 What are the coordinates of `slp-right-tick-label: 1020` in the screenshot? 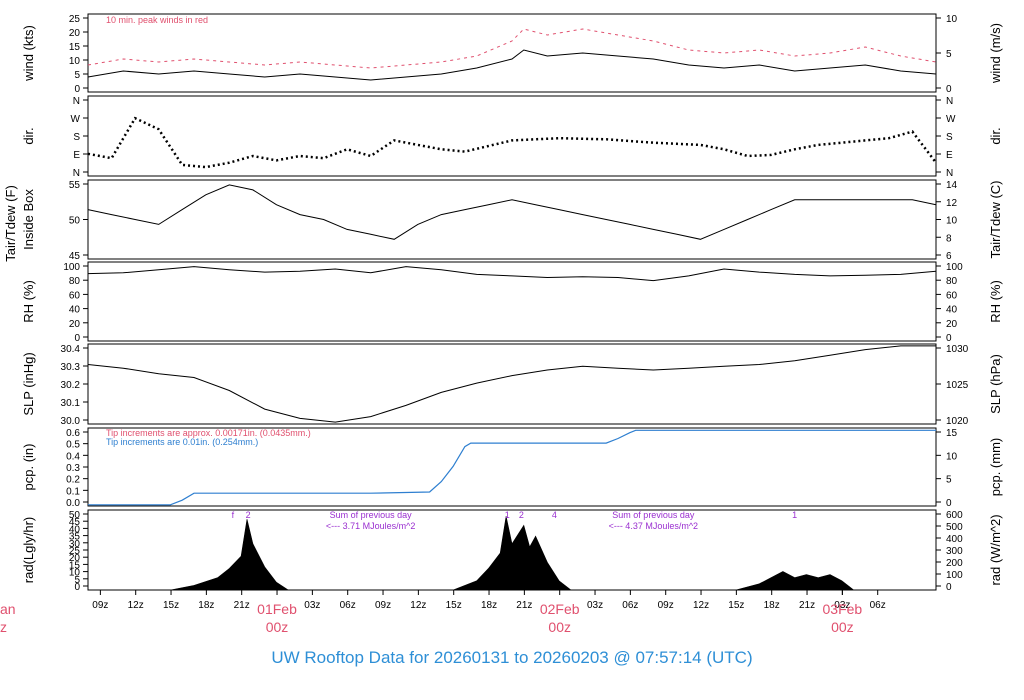 It's located at (957, 421).